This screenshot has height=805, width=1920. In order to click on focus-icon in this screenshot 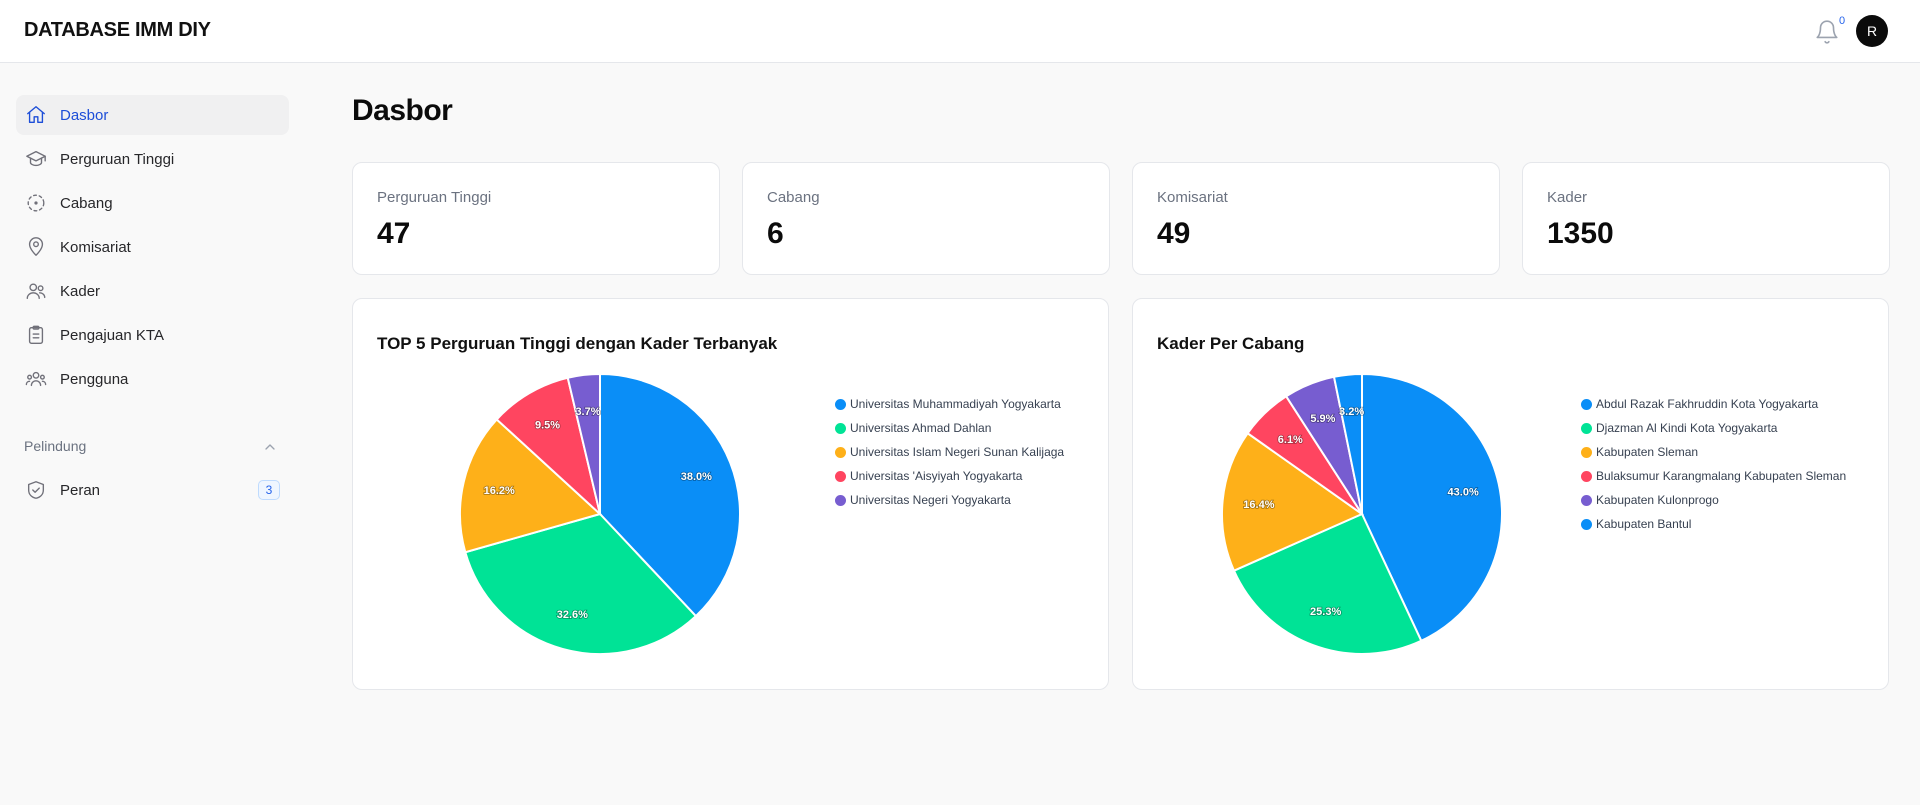, I will do `click(36, 203)`.